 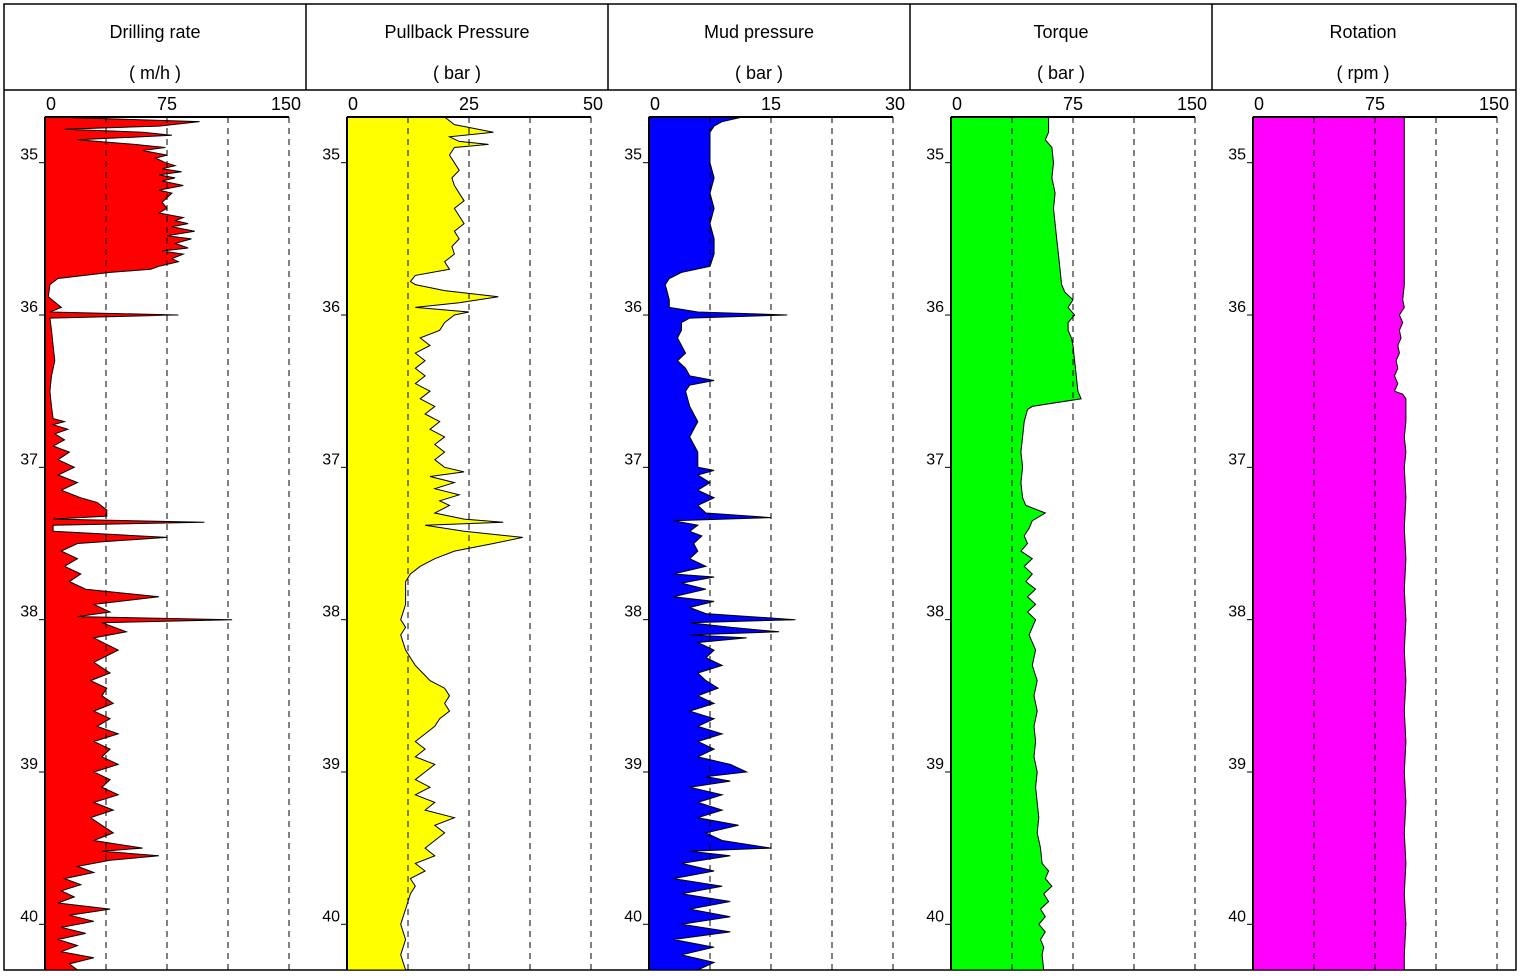 I want to click on track-title: Pullback Pressure, so click(x=456, y=32).